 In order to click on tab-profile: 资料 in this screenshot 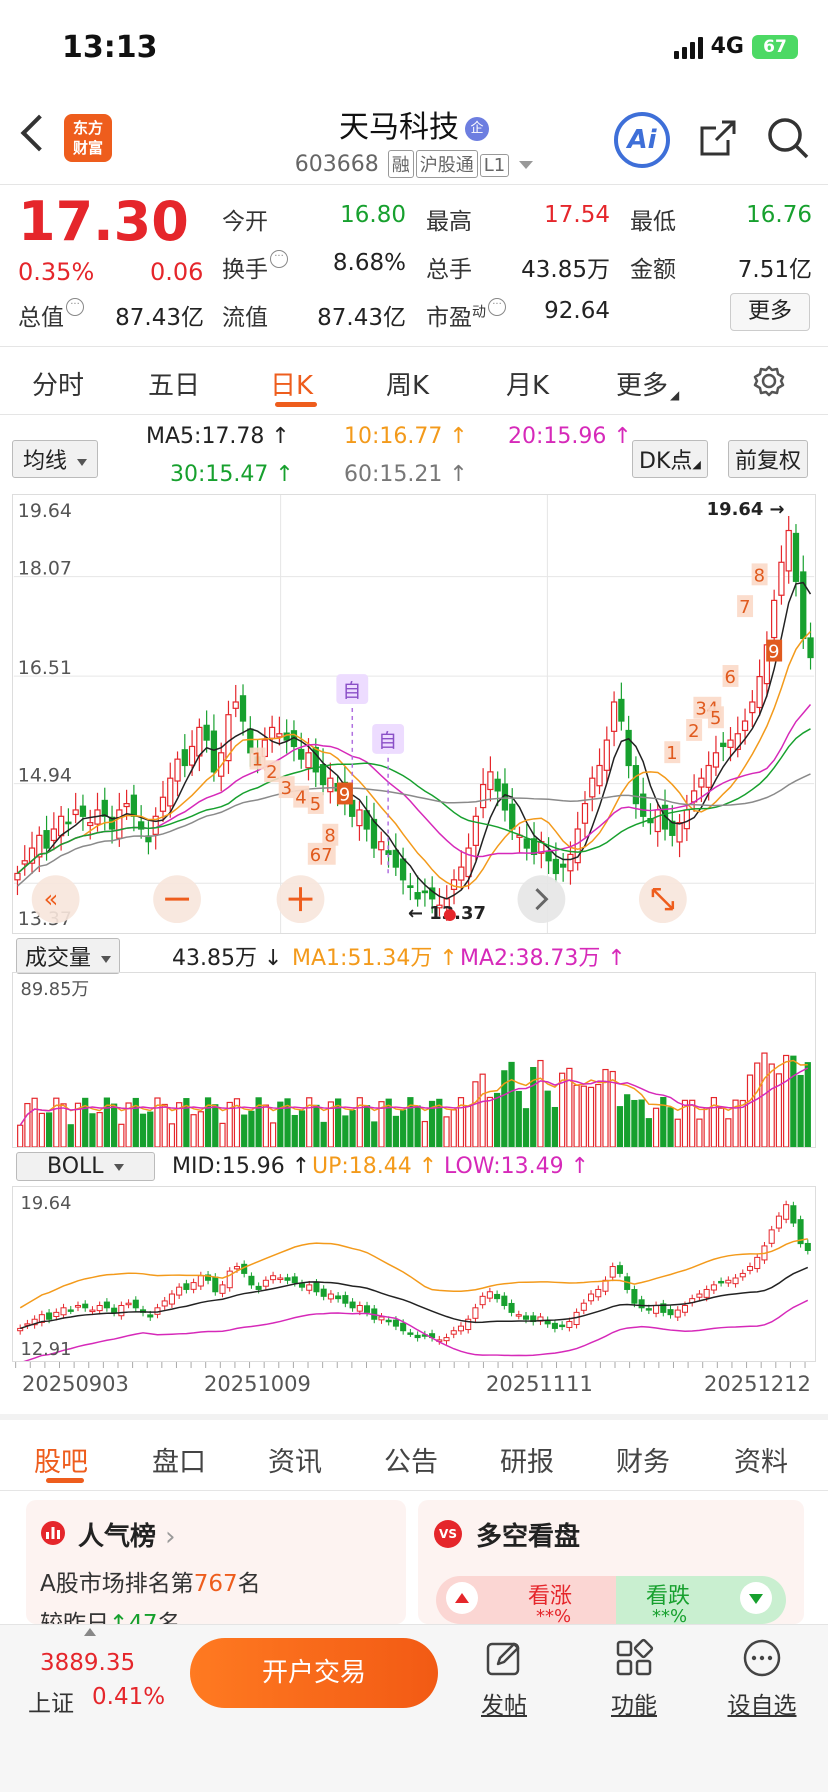, I will do `click(761, 1462)`.